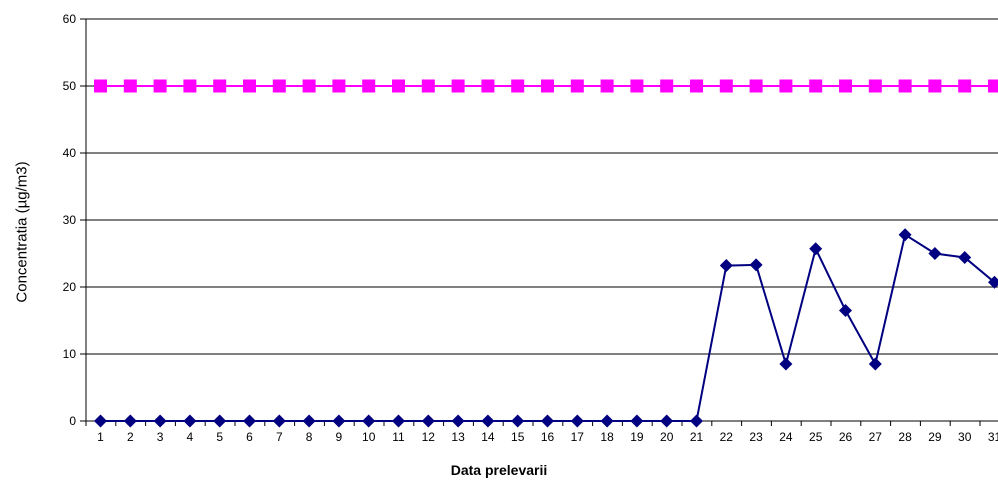 The height and width of the screenshot is (483, 998). I want to click on x-tick-label: 20, so click(667, 437).